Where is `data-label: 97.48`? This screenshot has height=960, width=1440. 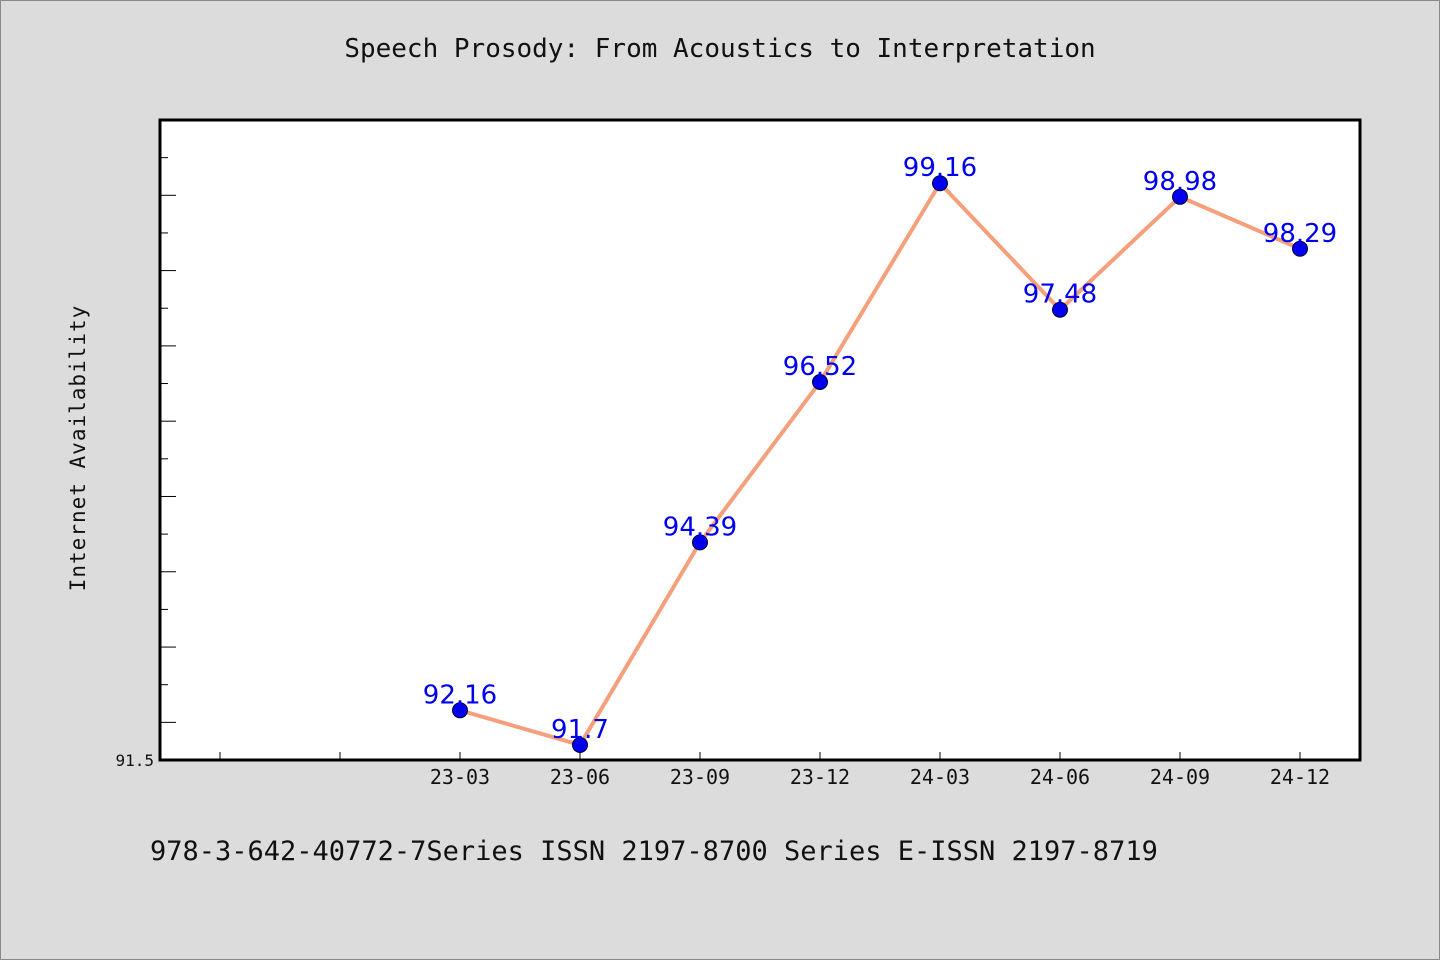 data-label: 97.48 is located at coordinates (1060, 295).